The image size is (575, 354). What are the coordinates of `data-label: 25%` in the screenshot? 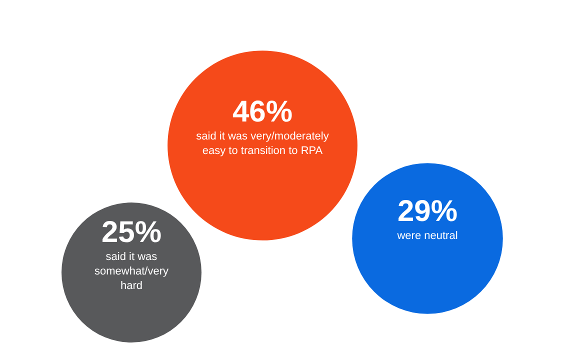 It's located at (131, 232).